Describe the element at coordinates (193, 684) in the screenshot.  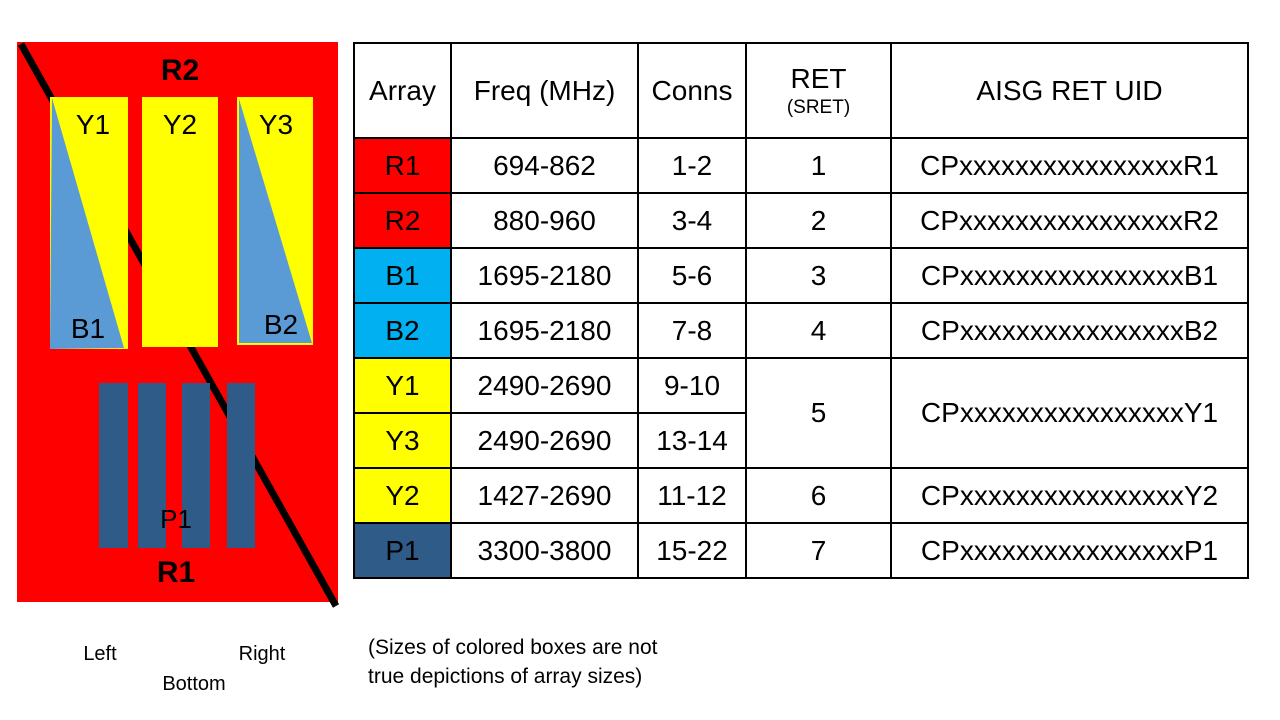
I see `orientation-bottom-label: Bottom` at that location.